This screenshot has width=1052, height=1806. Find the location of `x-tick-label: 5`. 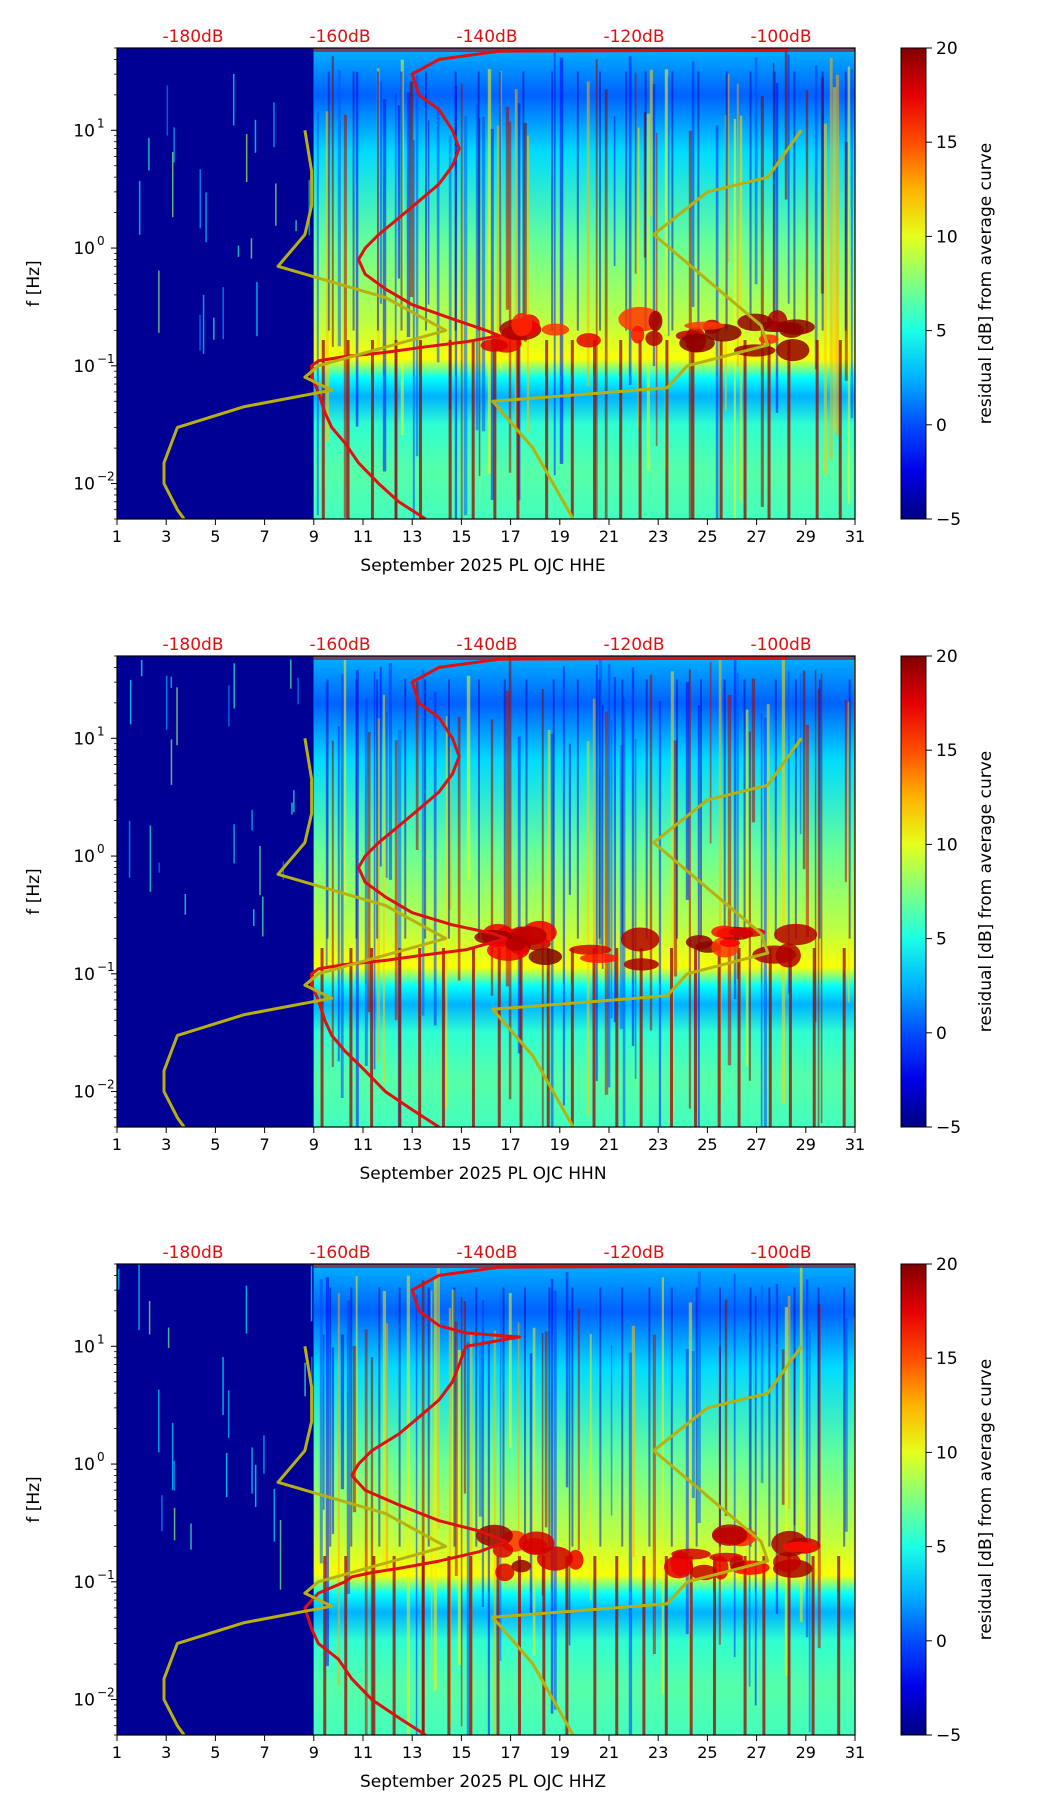

x-tick-label: 5 is located at coordinates (215, 1144).